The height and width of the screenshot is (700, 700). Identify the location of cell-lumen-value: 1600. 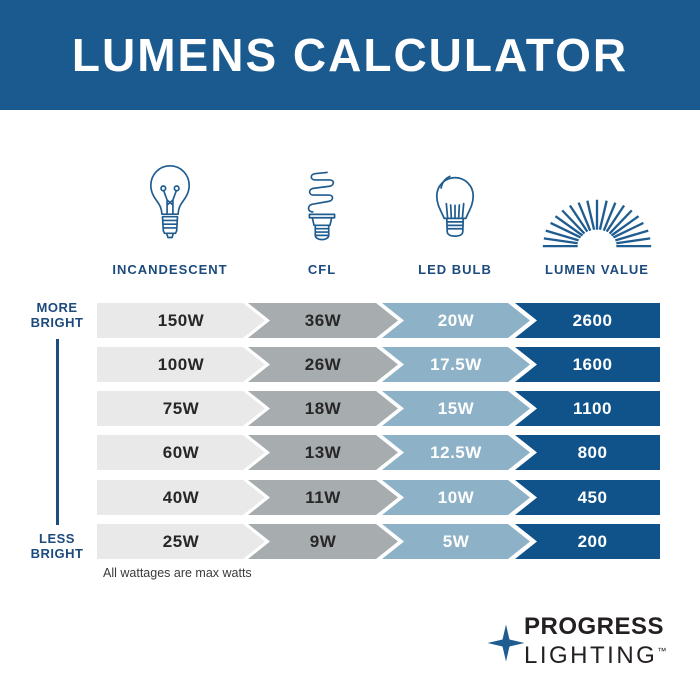
(587, 364).